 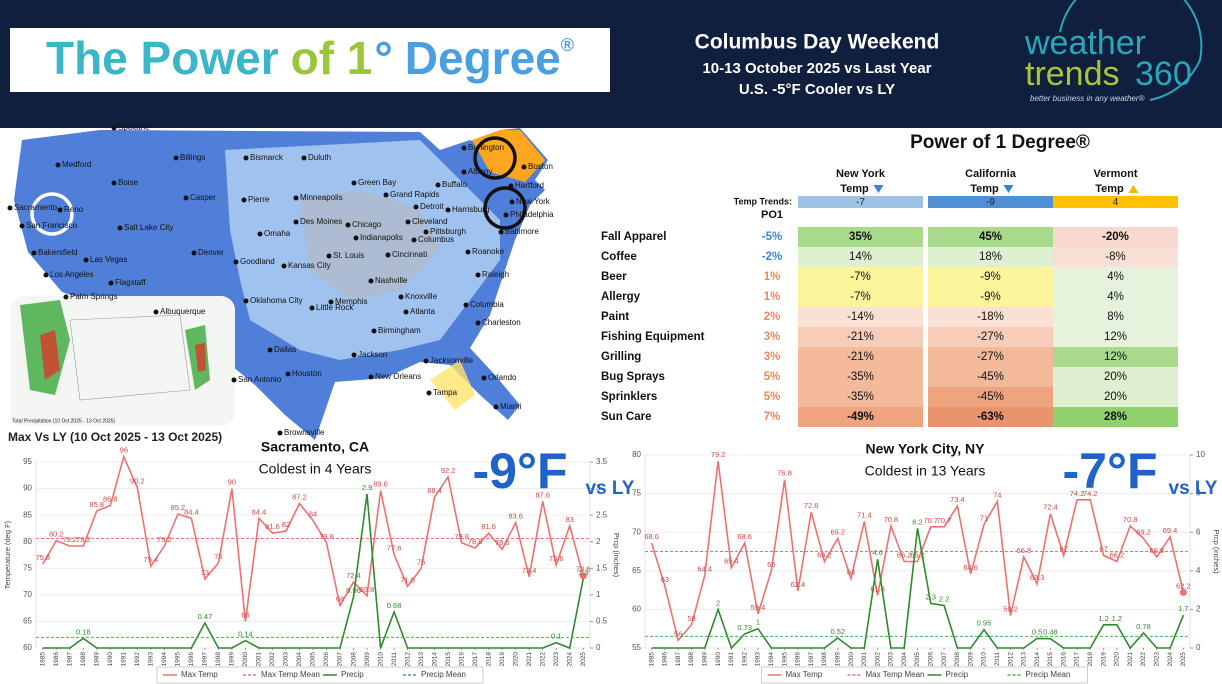 I want to click on legend-label: Max Temp Mean, so click(x=895, y=674).